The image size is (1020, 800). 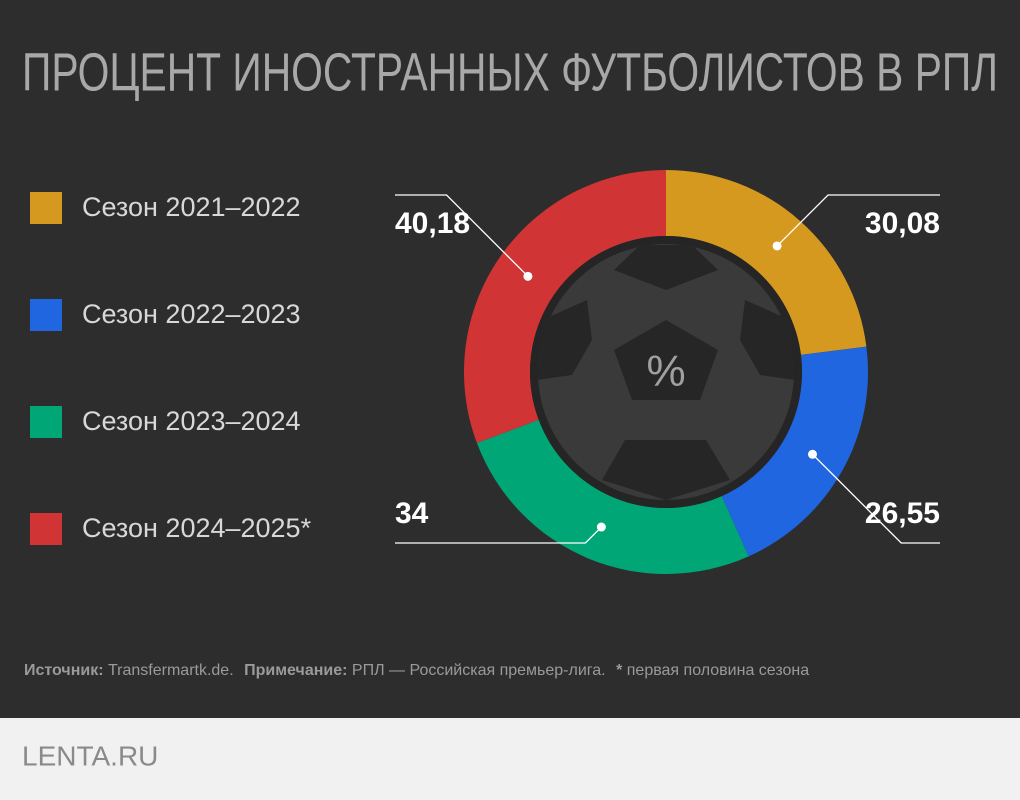 What do you see at coordinates (64, 670) in the screenshot?
I see `source-label: Источник:` at bounding box center [64, 670].